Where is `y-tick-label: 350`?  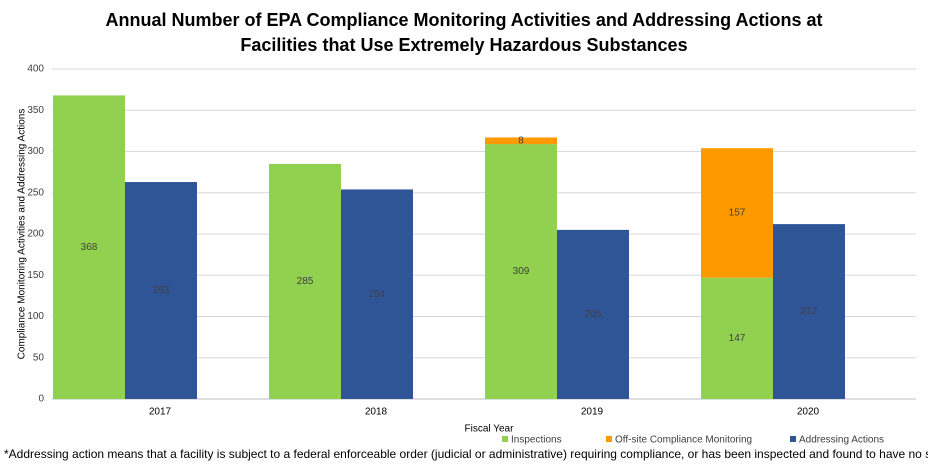 y-tick-label: 350 is located at coordinates (35, 110).